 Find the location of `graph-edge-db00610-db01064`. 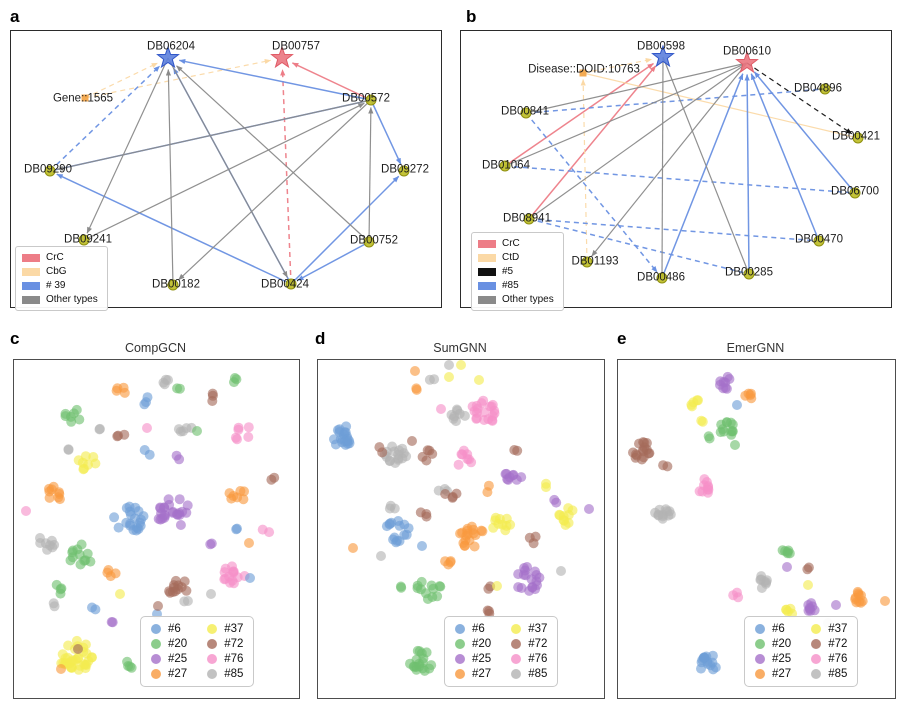

graph-edge-db00610-db01064 is located at coordinates (626, 114).